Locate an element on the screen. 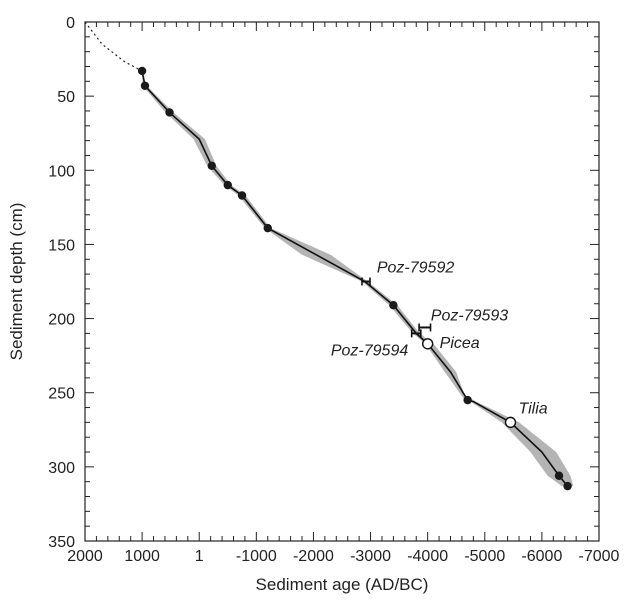  extrapolation-line is located at coordinates (113, 46).